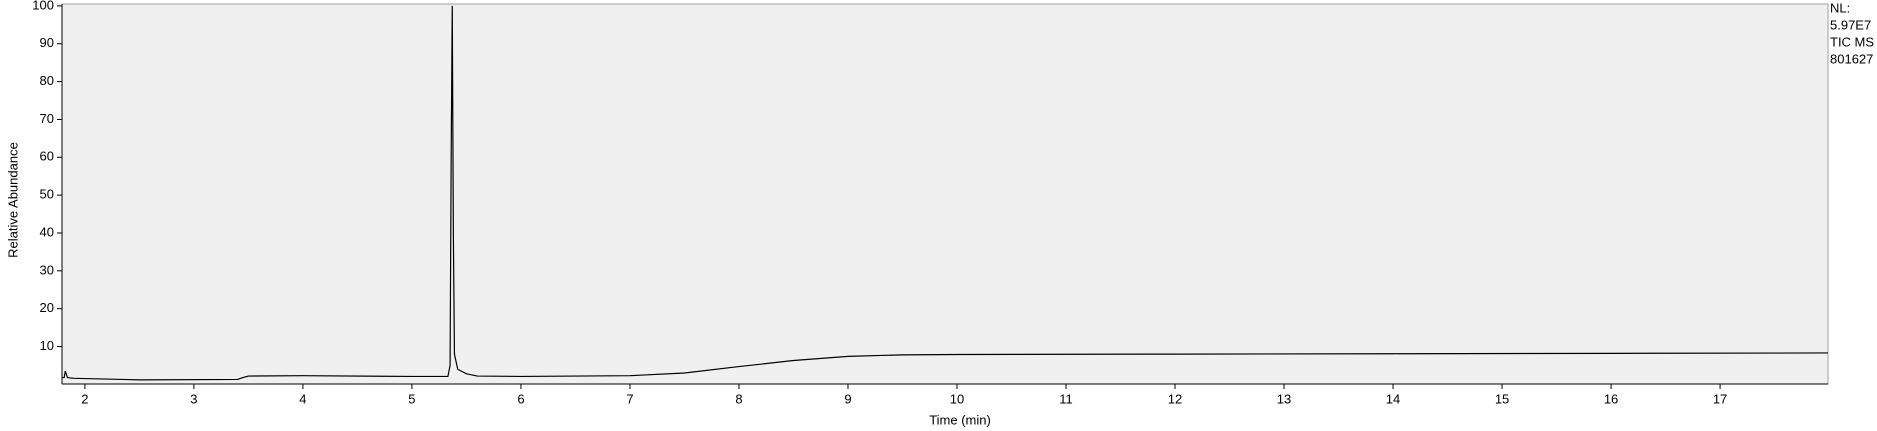  Describe the element at coordinates (1611, 398) in the screenshot. I see `x-tick-label: 16` at that location.